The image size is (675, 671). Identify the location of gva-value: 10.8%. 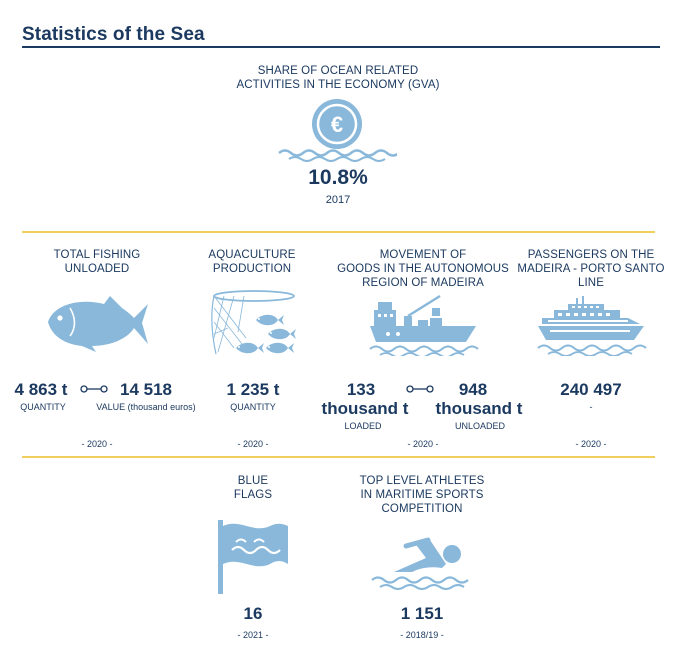
(338, 177).